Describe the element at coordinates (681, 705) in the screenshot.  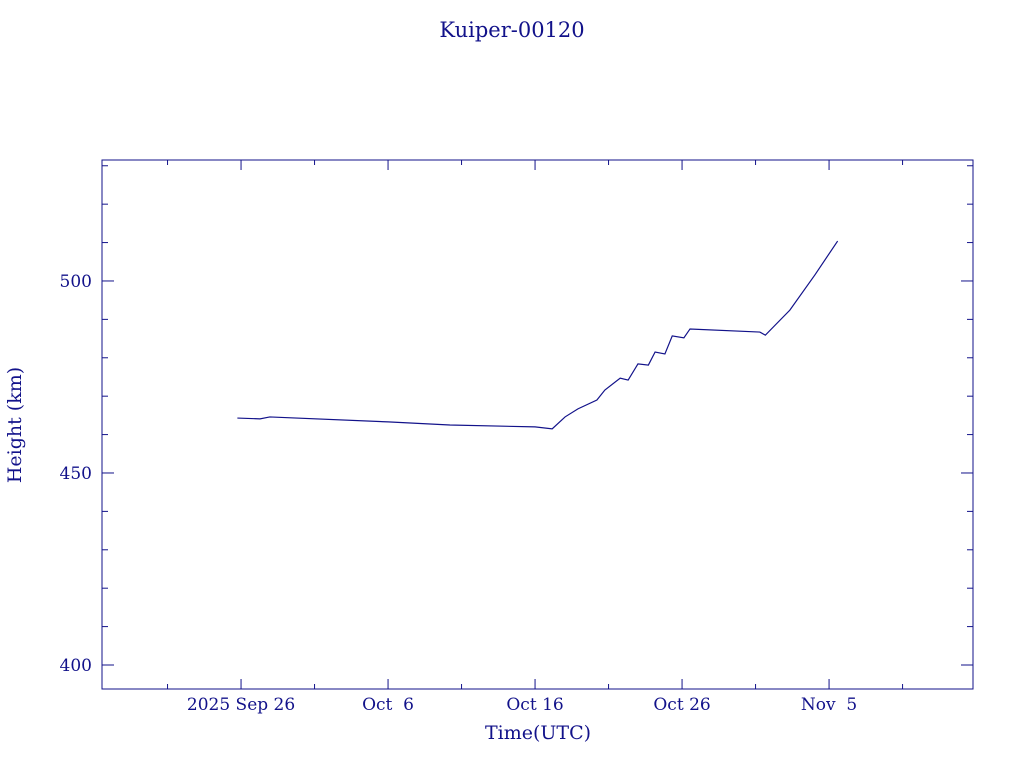
I see `x-tick-label: Oct 26` at that location.